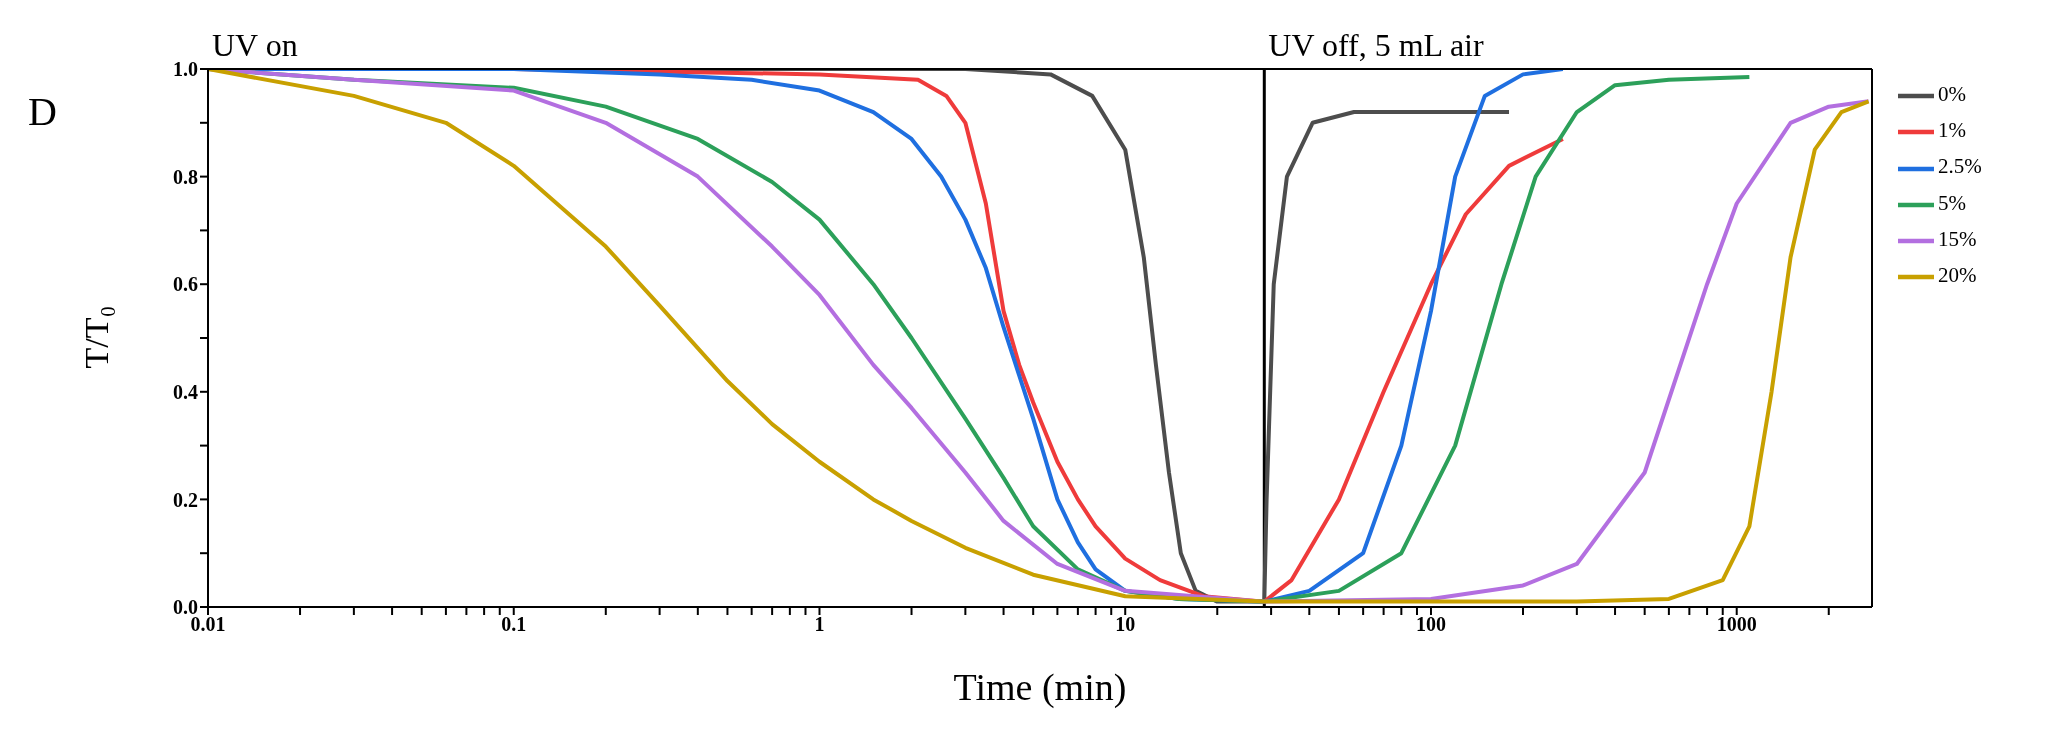 This screenshot has height=735, width=2055. I want to click on legend-label: 20%, so click(1957, 274).